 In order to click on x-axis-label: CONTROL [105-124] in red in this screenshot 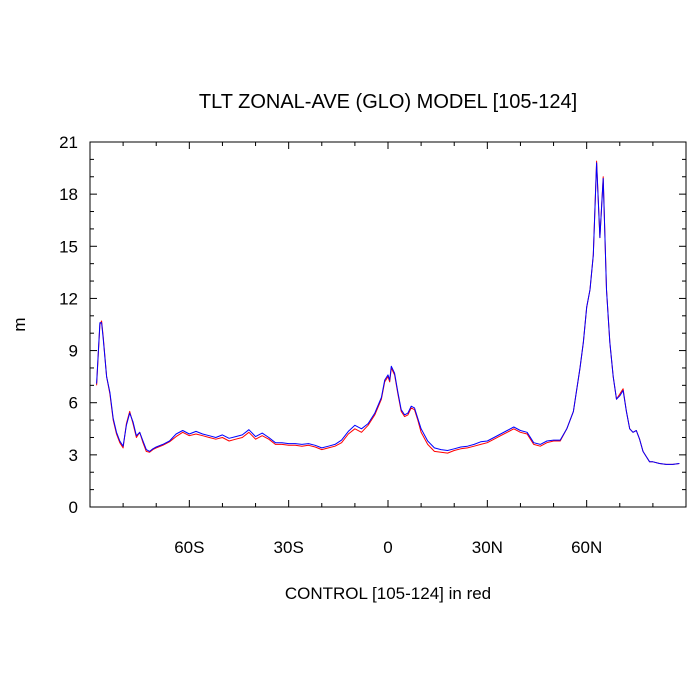, I will do `click(388, 593)`.